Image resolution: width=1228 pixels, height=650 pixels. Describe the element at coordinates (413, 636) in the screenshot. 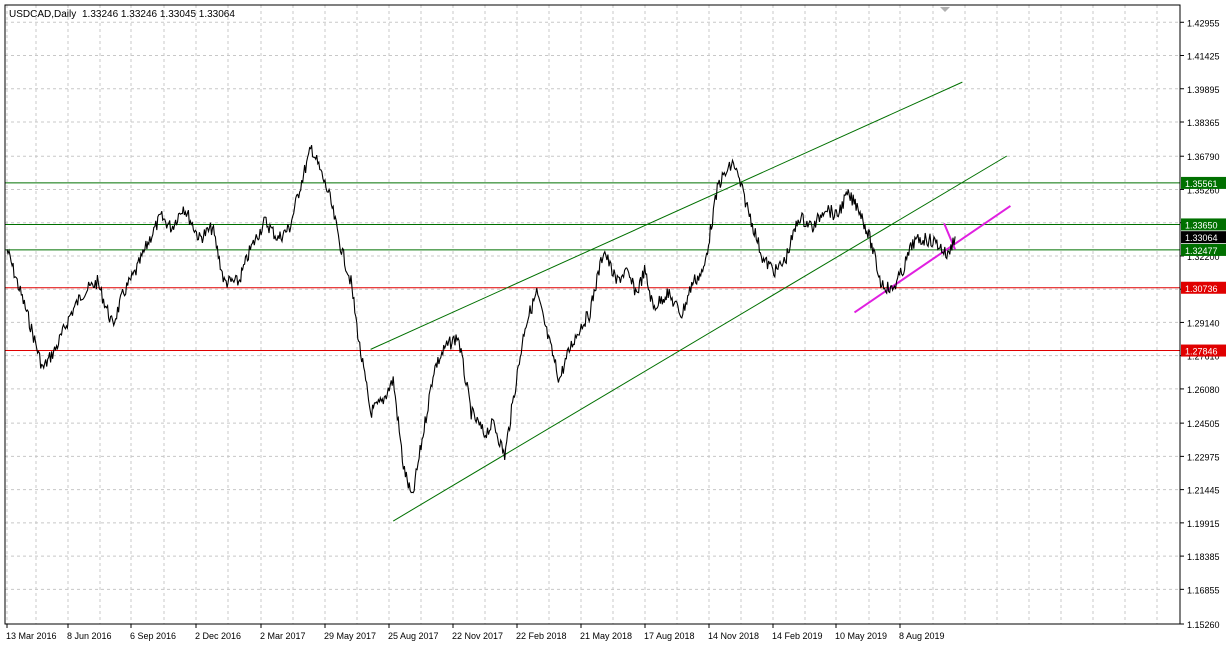

I see `x-tick-label: 25 Aug 2017` at that location.